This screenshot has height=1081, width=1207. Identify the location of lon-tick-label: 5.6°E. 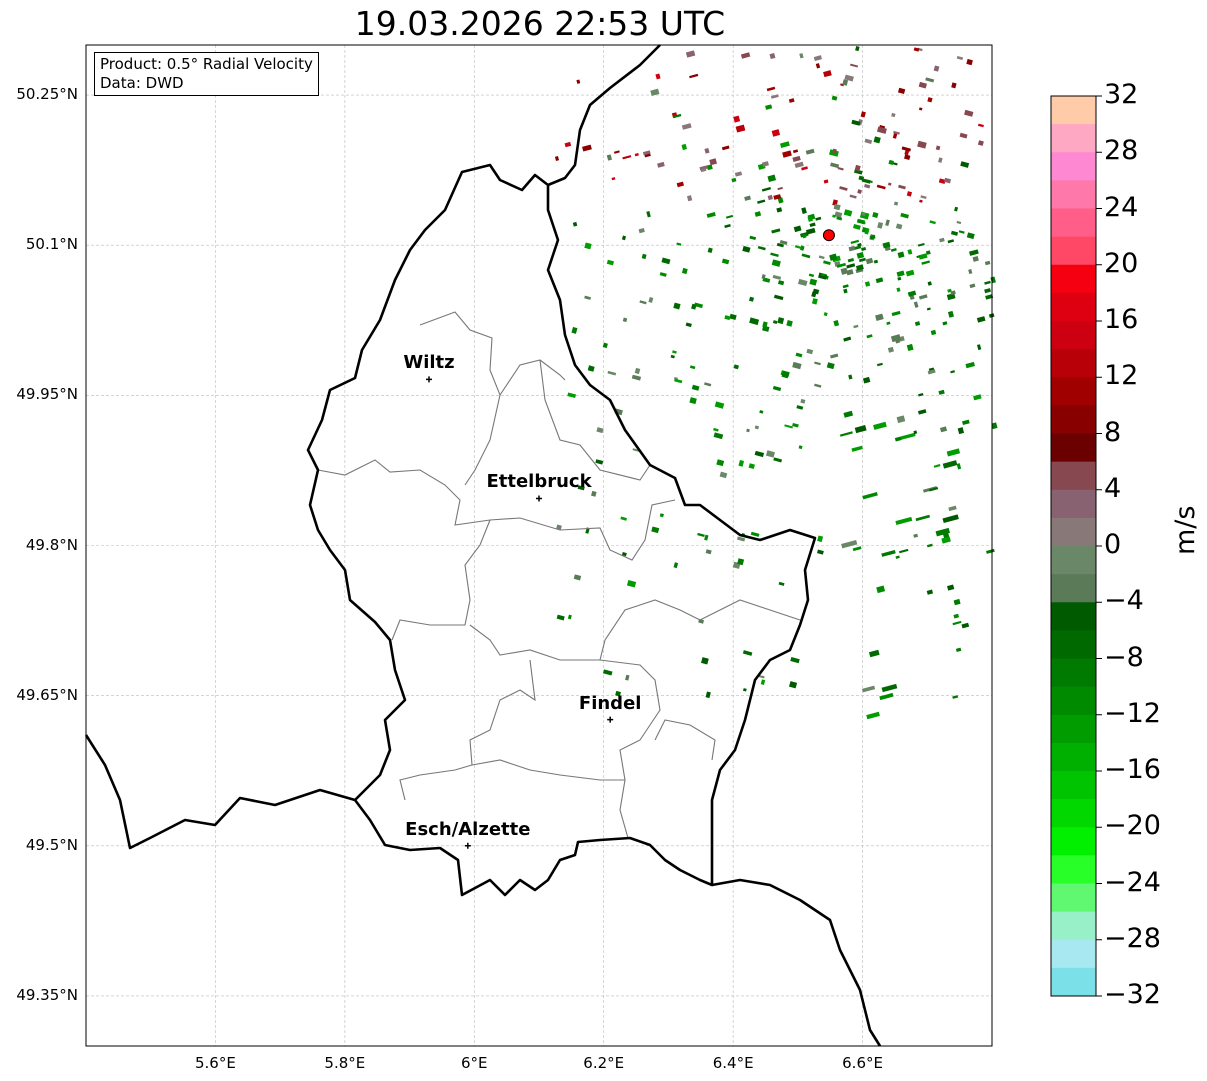
(215, 1063).